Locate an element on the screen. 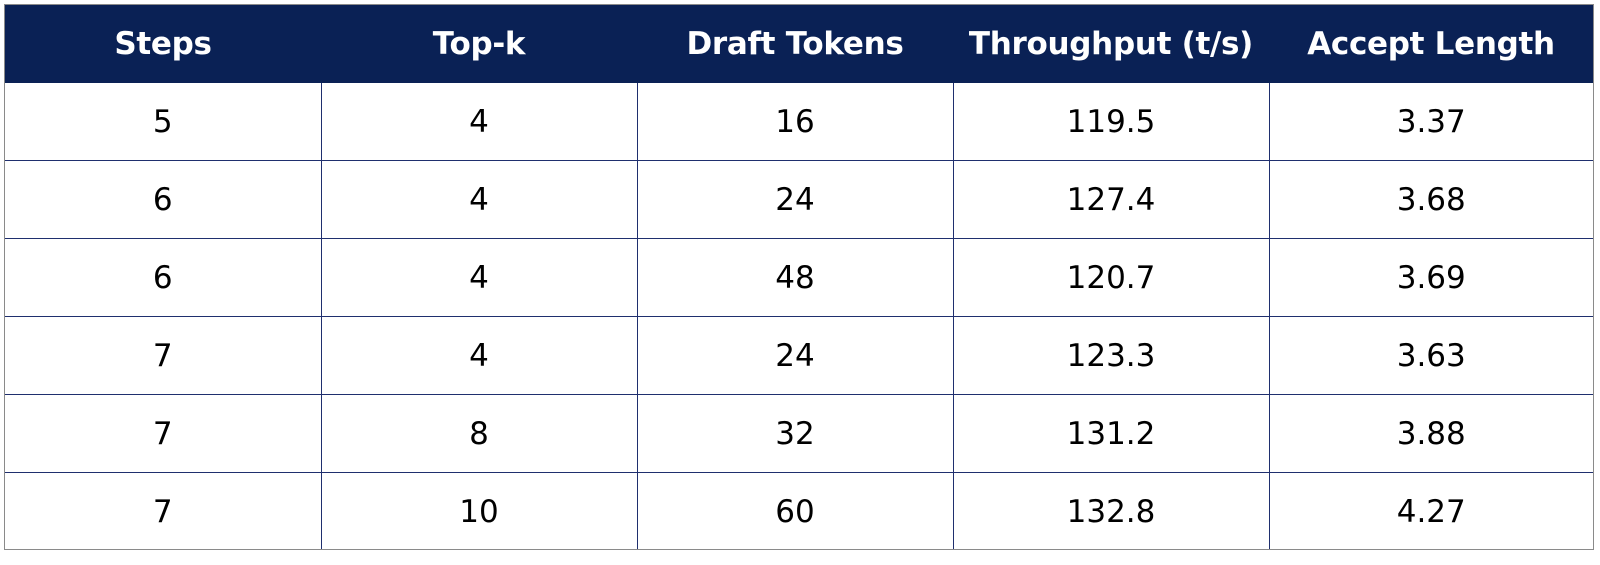 Image resolution: width=1600 pixels, height=565 pixels. table-row: 7 8 32 131.2 3.88 is located at coordinates (799, 433).